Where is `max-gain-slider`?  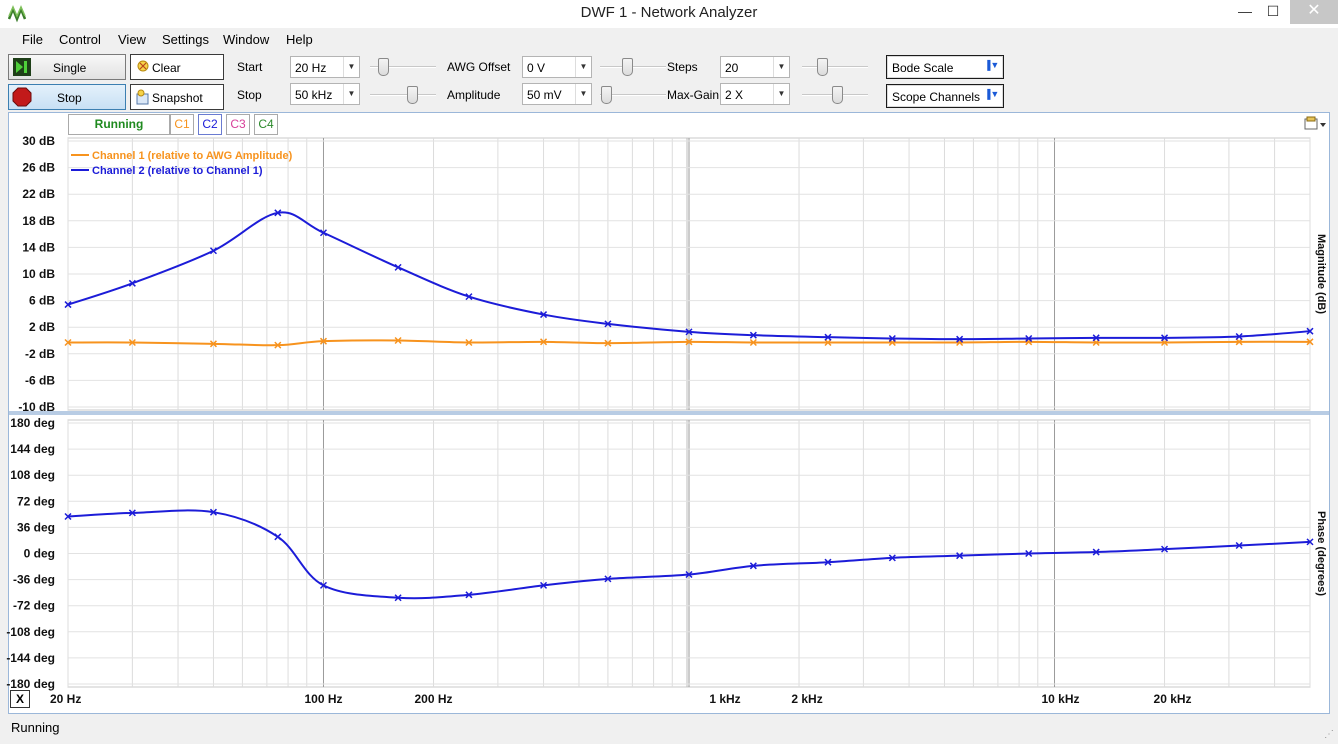
max-gain-slider is located at coordinates (835, 95).